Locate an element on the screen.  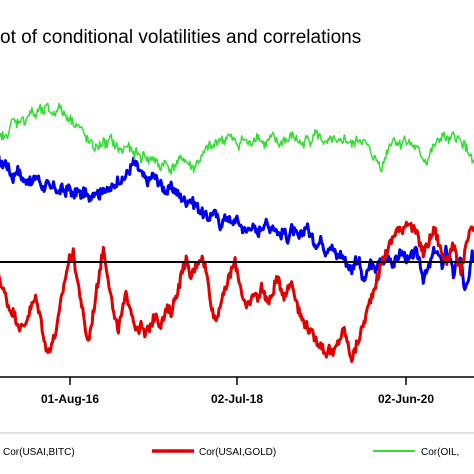
legend-label-1: Cor(USAI,BITC) is located at coordinates (39, 452).